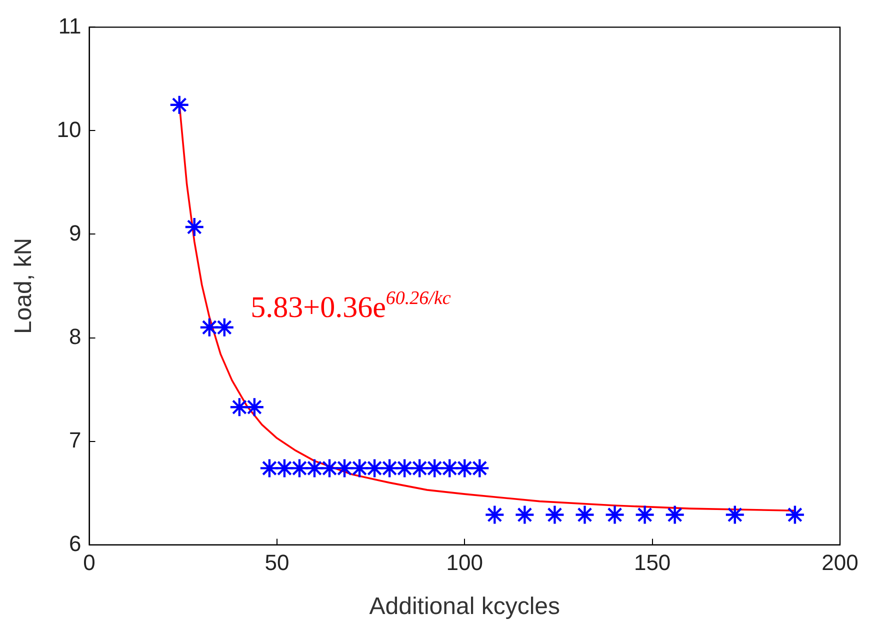  Describe the element at coordinates (75, 439) in the screenshot. I see `y-tick-label: 7` at that location.